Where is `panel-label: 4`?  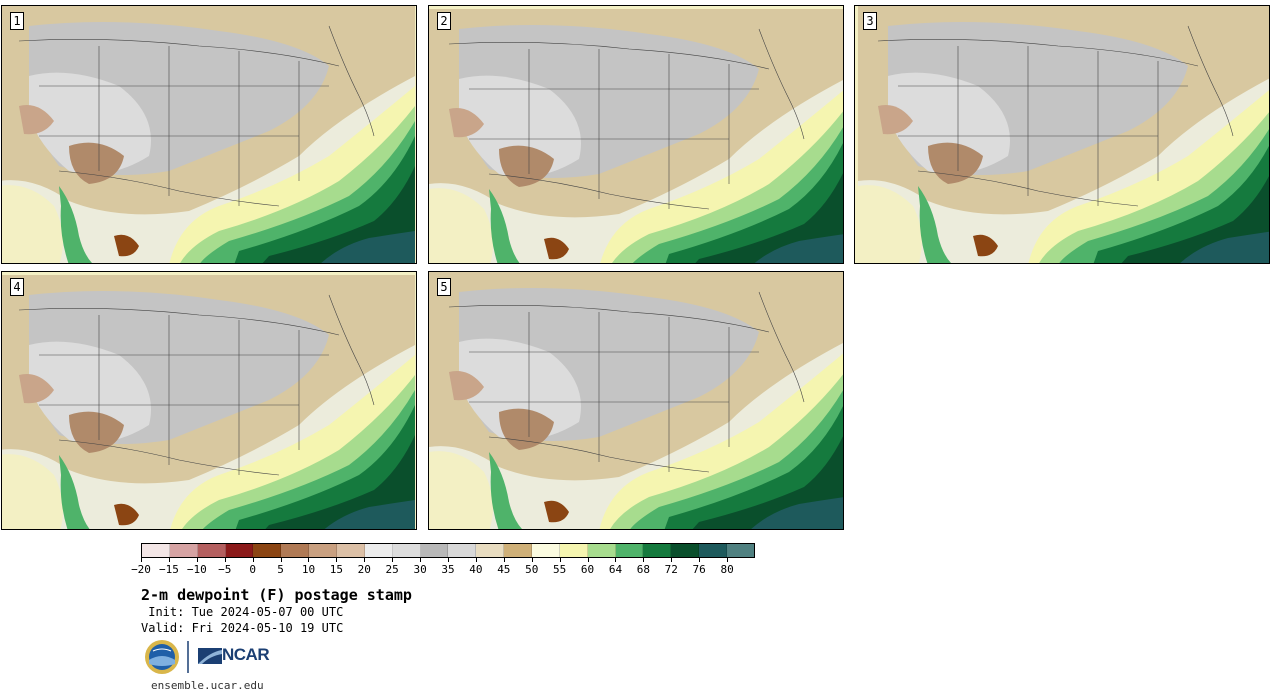 panel-label: 4 is located at coordinates (17, 287).